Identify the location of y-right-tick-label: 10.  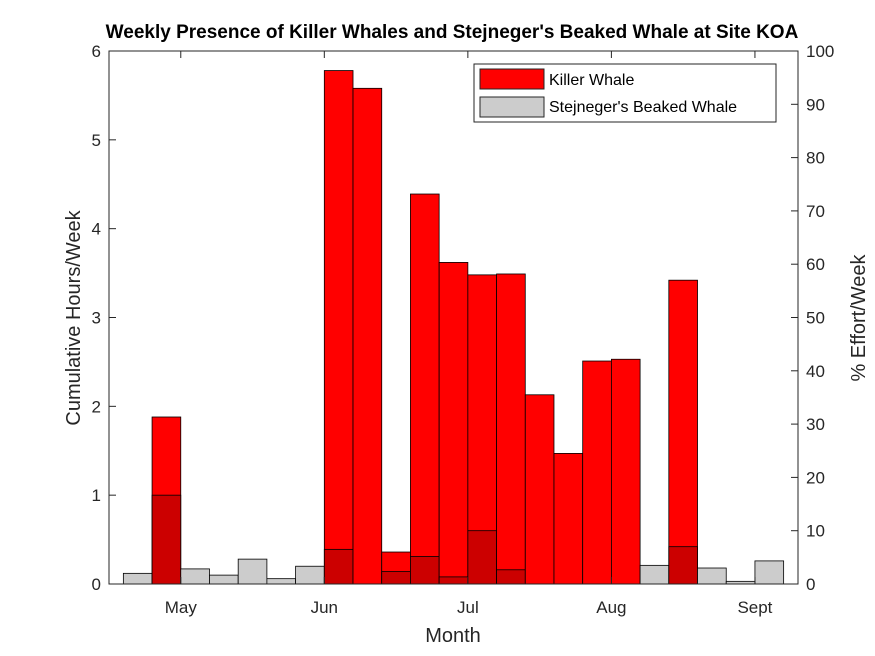
(815, 531).